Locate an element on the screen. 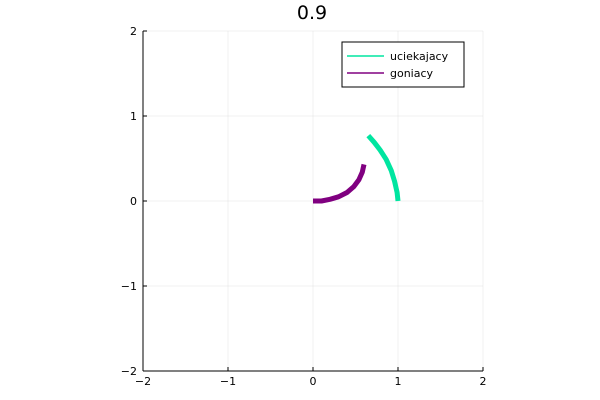  y-tick-label: 0 is located at coordinates (133, 201).